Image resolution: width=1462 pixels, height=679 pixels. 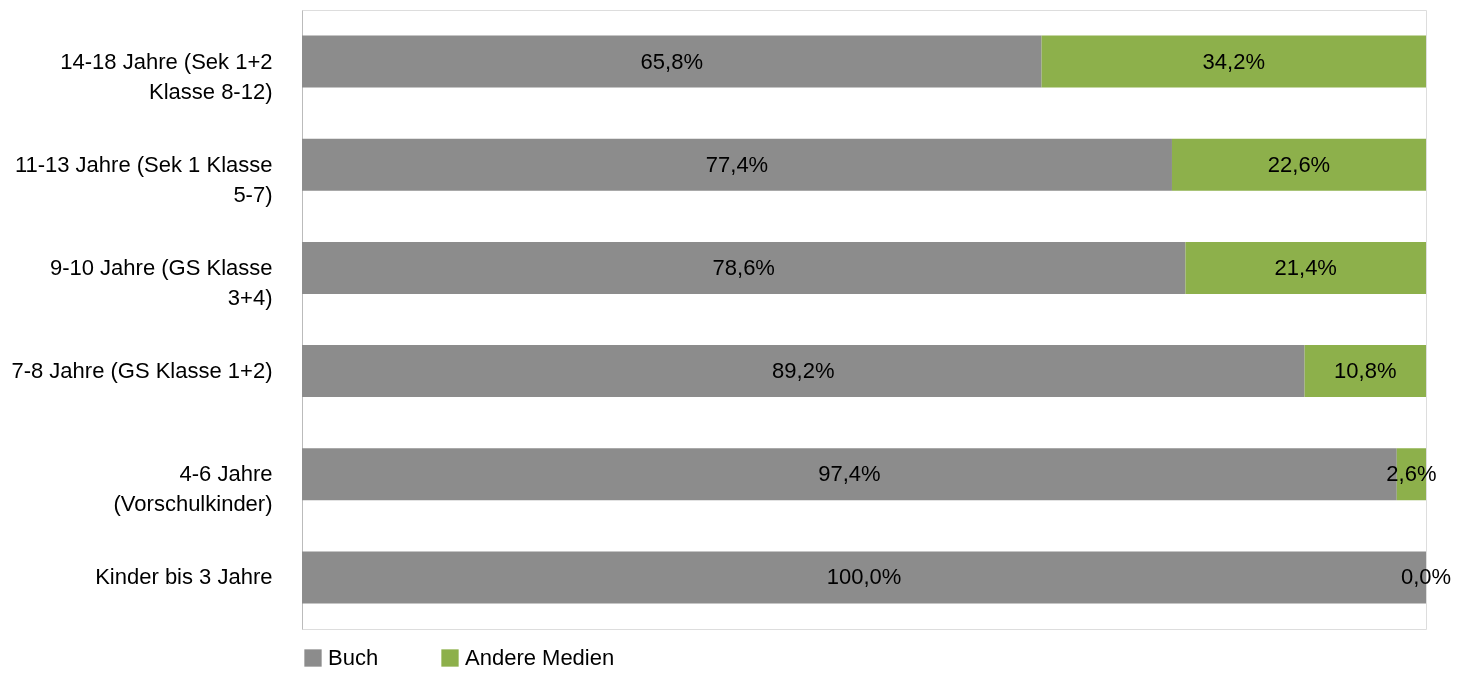 I want to click on y-tick-label: 9-10 Jahre (GS Klasse 3+4), so click(x=161, y=282).